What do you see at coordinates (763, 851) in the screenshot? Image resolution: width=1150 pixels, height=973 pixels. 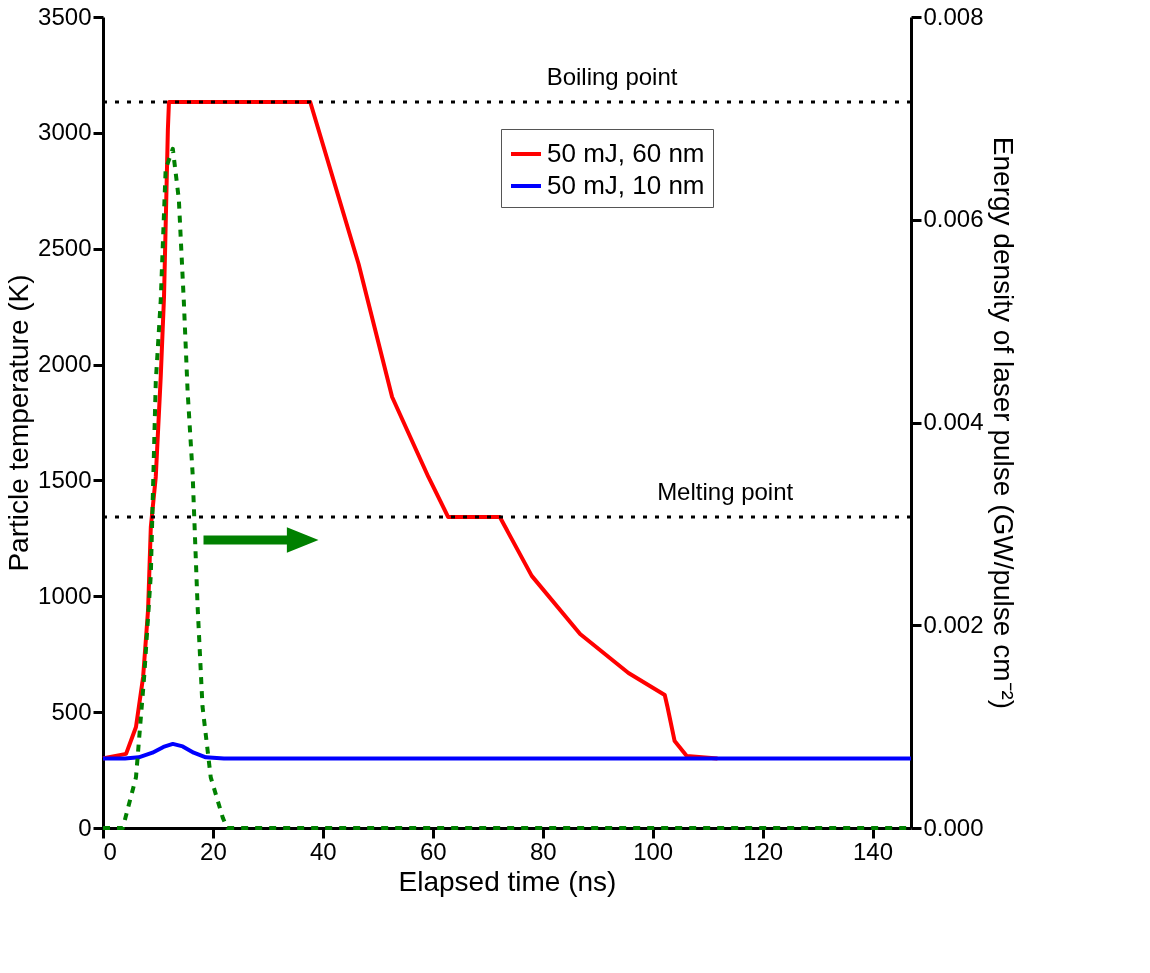 I see `x-tick-label: 120` at bounding box center [763, 851].